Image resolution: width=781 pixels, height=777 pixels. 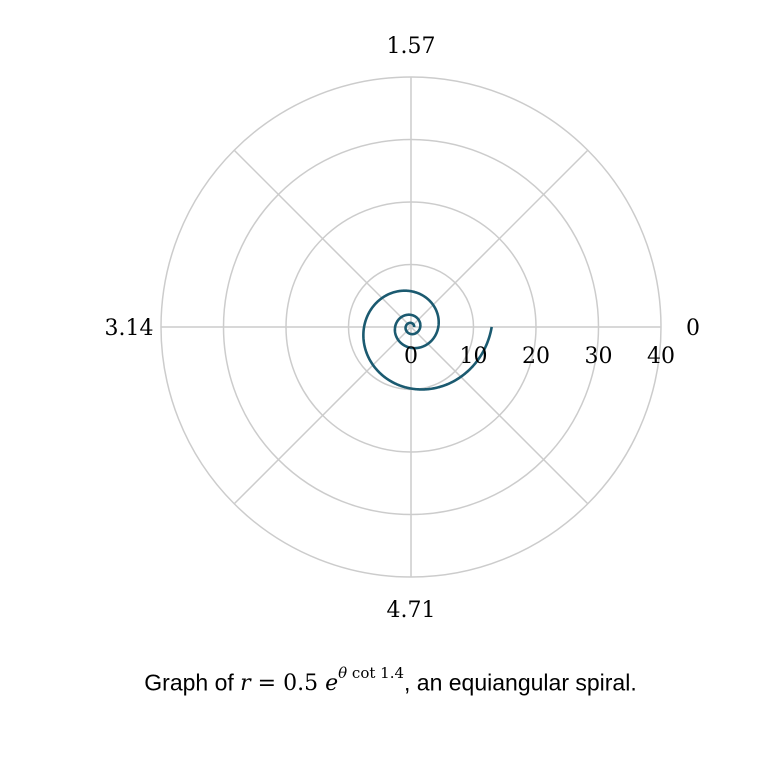 What do you see at coordinates (474, 356) in the screenshot?
I see `radial-tick-label: 10` at bounding box center [474, 356].